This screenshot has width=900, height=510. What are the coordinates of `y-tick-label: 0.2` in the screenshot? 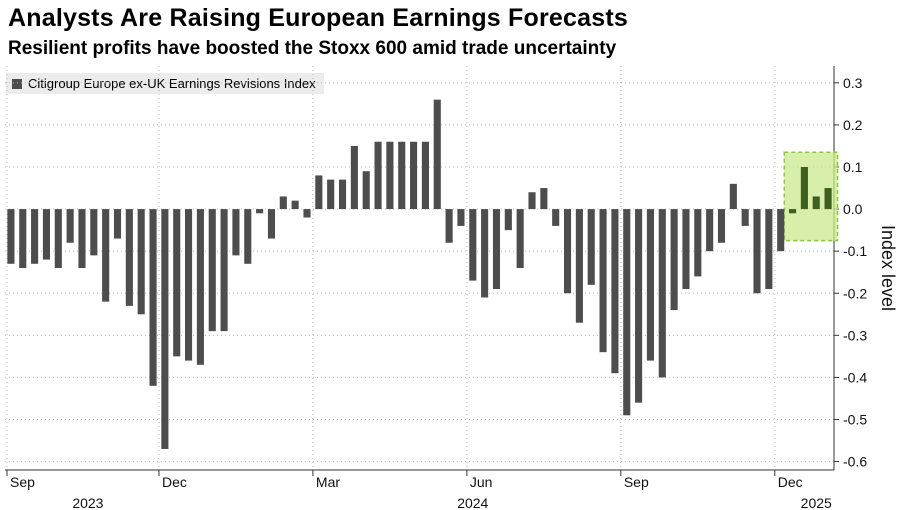 It's located at (853, 125).